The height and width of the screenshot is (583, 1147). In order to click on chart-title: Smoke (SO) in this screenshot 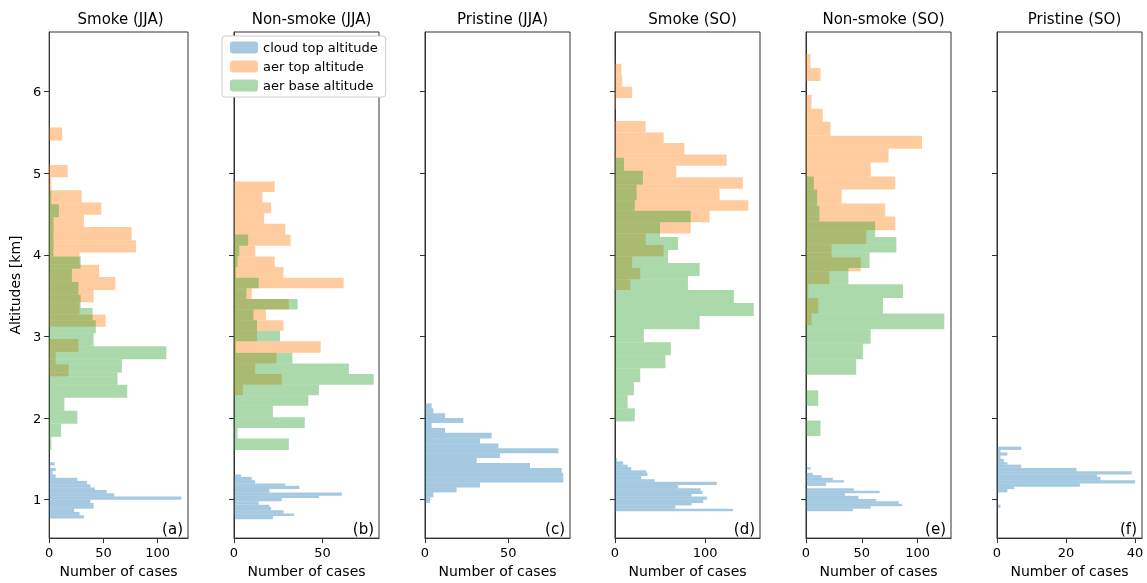, I will do `click(693, 18)`.